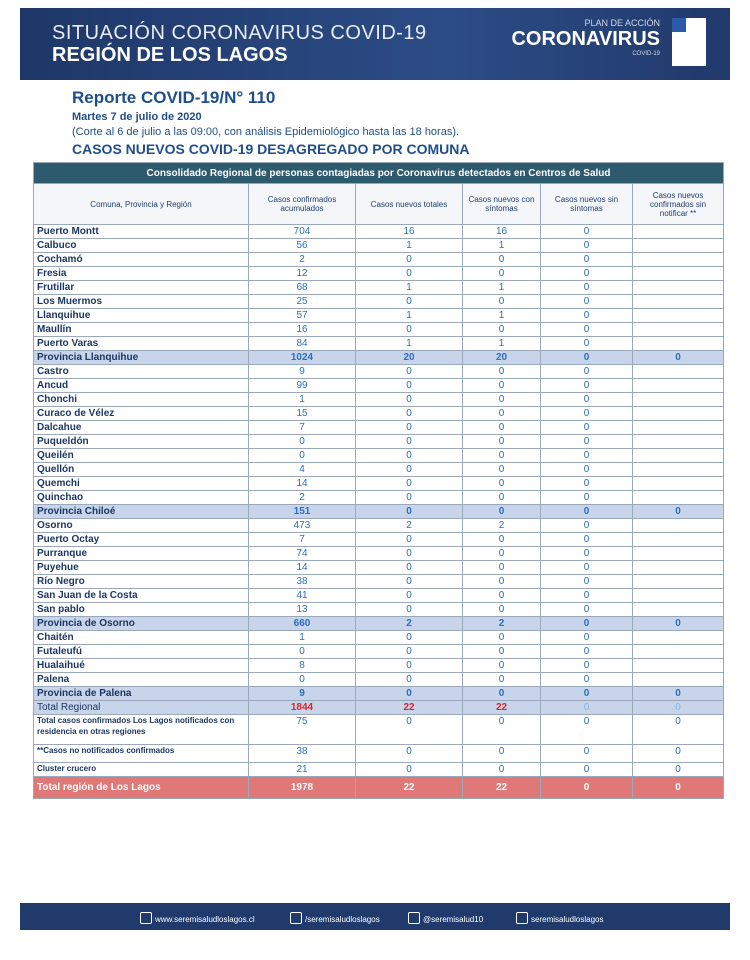 The image size is (750, 960). Describe the element at coordinates (302, 609) in the screenshot. I see `cell: 13` at that location.